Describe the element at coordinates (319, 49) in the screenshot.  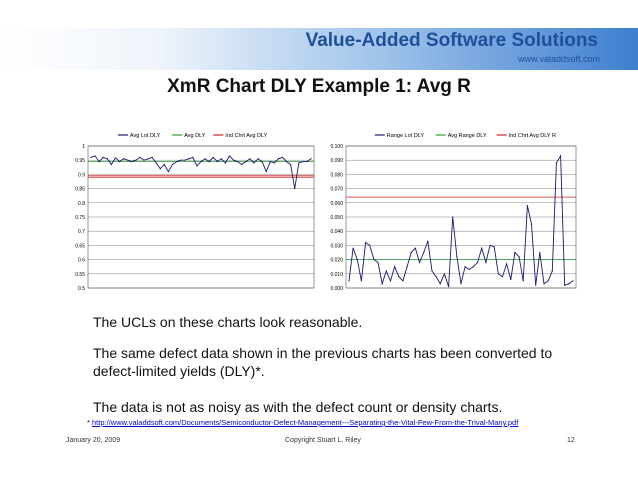
I see `header-banner` at that location.